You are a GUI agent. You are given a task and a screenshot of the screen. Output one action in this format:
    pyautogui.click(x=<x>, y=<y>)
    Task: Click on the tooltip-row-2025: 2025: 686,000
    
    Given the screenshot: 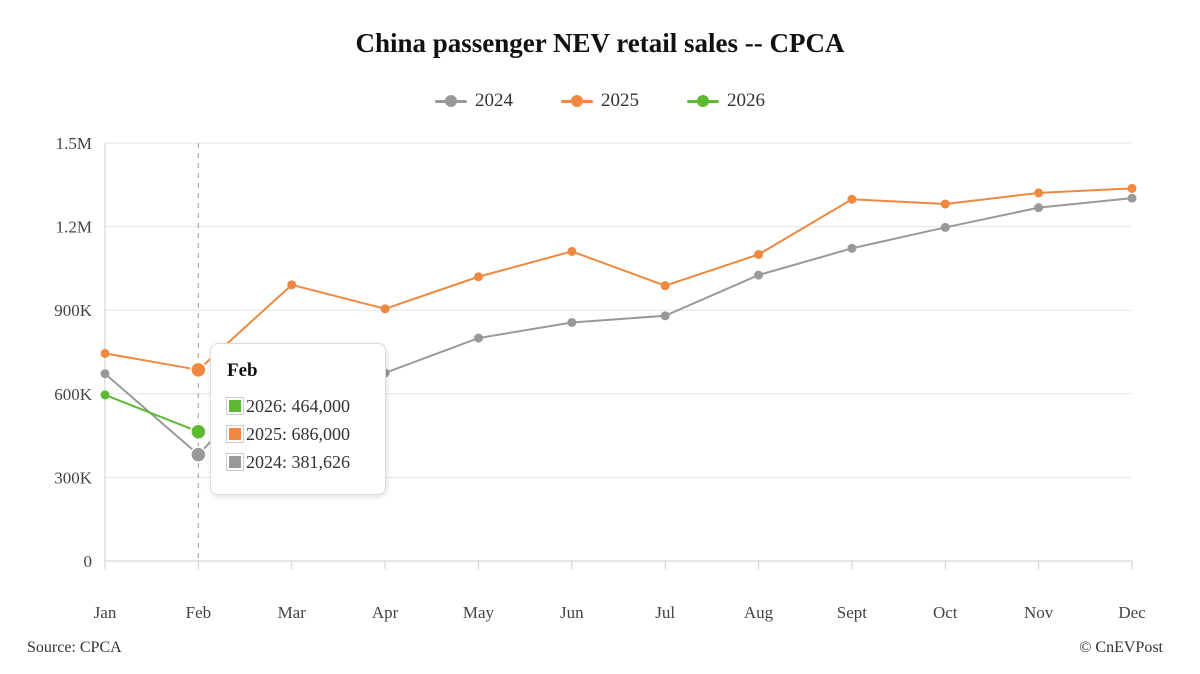 What is the action you would take?
    pyautogui.click(x=305, y=434)
    